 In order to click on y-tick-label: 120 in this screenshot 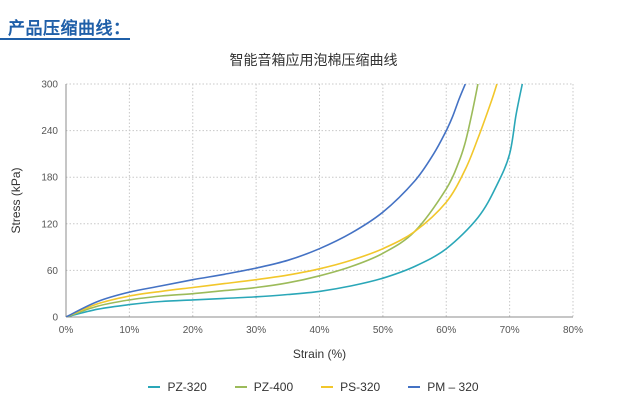, I will do `click(49, 224)`.